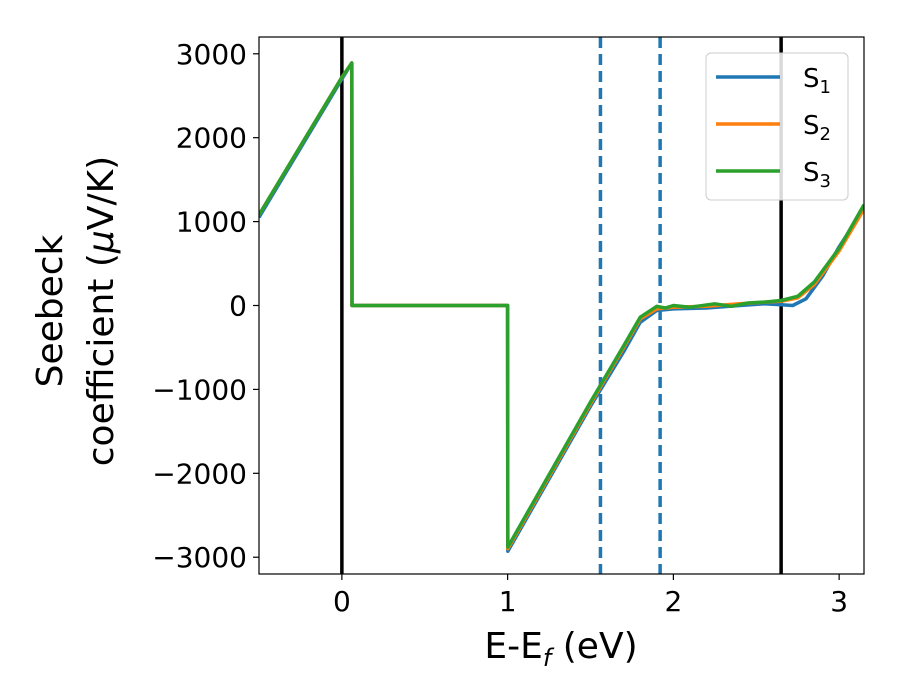  I want to click on y-tick-label: 0, so click(238, 306).